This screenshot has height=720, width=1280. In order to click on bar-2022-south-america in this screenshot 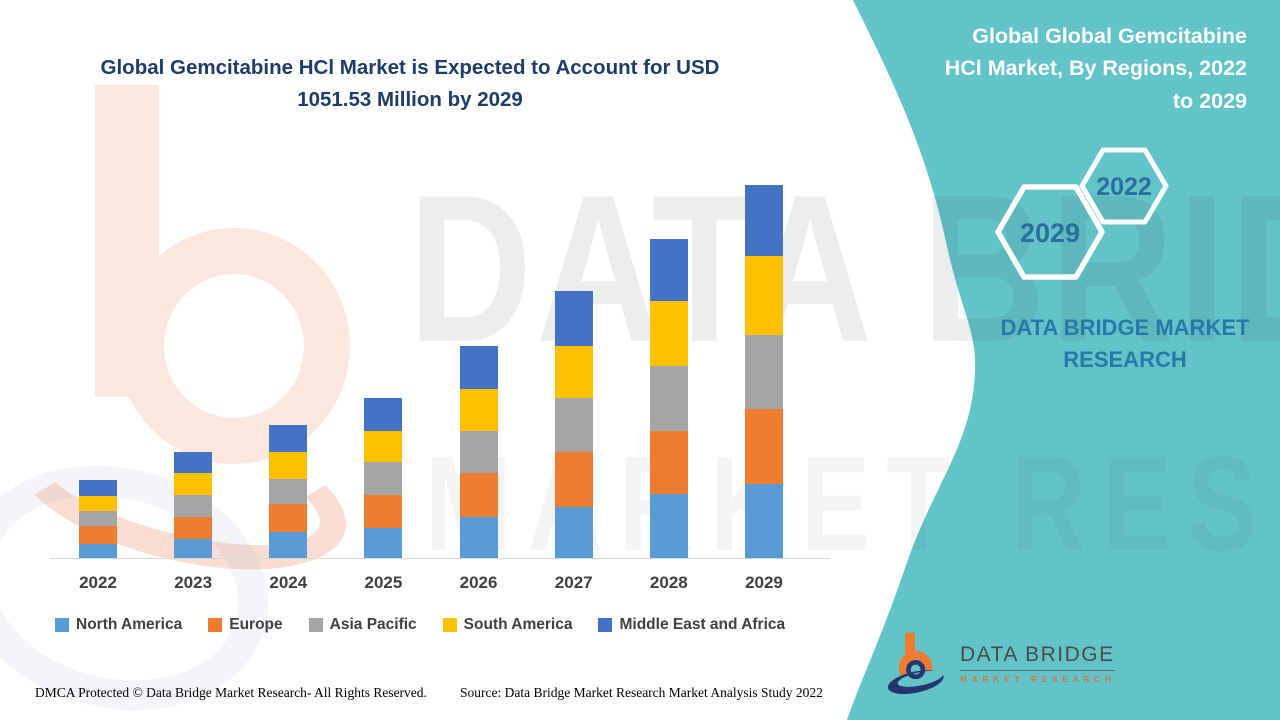, I will do `click(98, 503)`.